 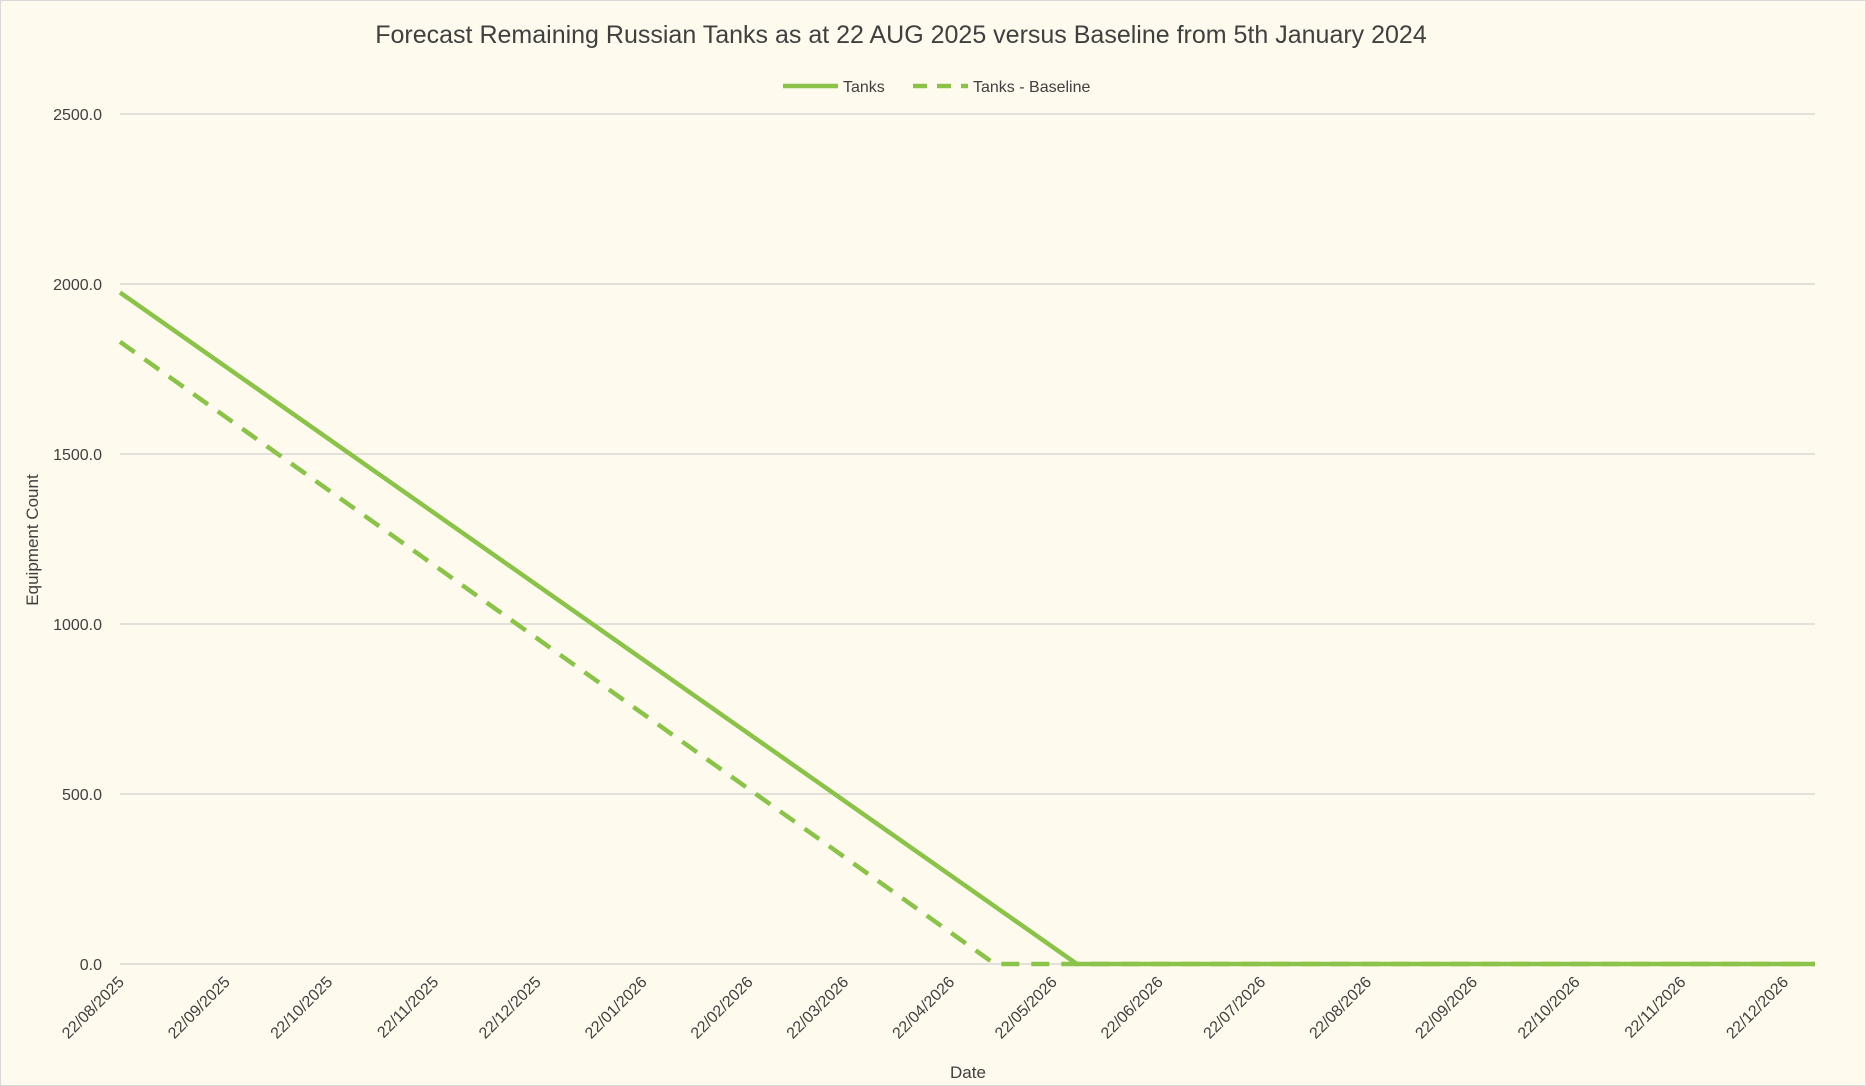 I want to click on legend-label: Tanks - Baseline, so click(x=1031, y=87).